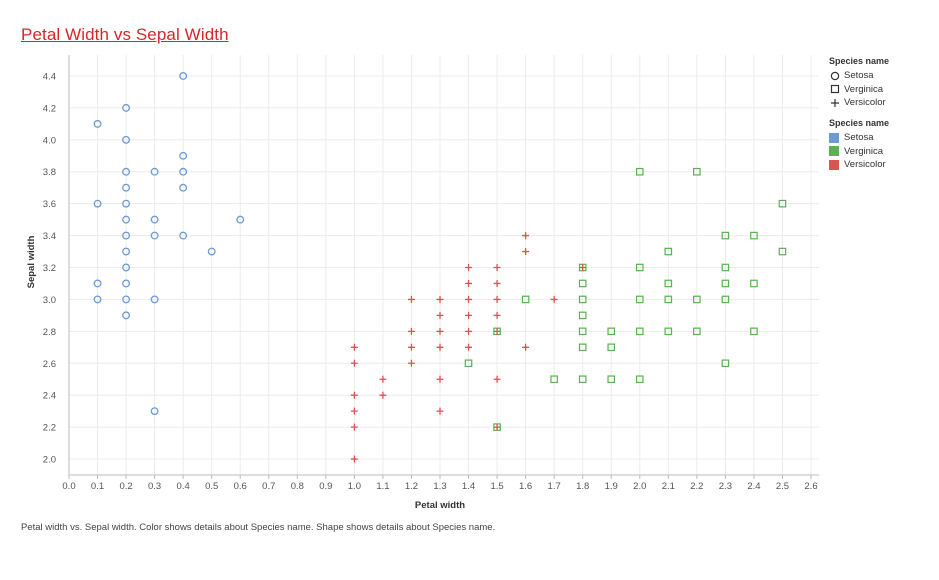 Image resolution: width=939 pixels, height=580 pixels. Describe the element at coordinates (859, 152) in the screenshot. I see `legend-item-verginica-color: Verginica` at that location.